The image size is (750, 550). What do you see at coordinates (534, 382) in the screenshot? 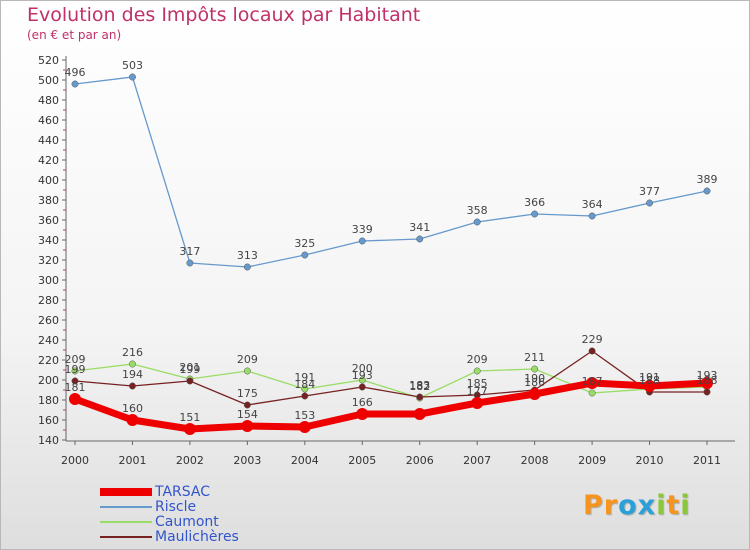
I see `data-label-tarsac: 186` at bounding box center [534, 382].